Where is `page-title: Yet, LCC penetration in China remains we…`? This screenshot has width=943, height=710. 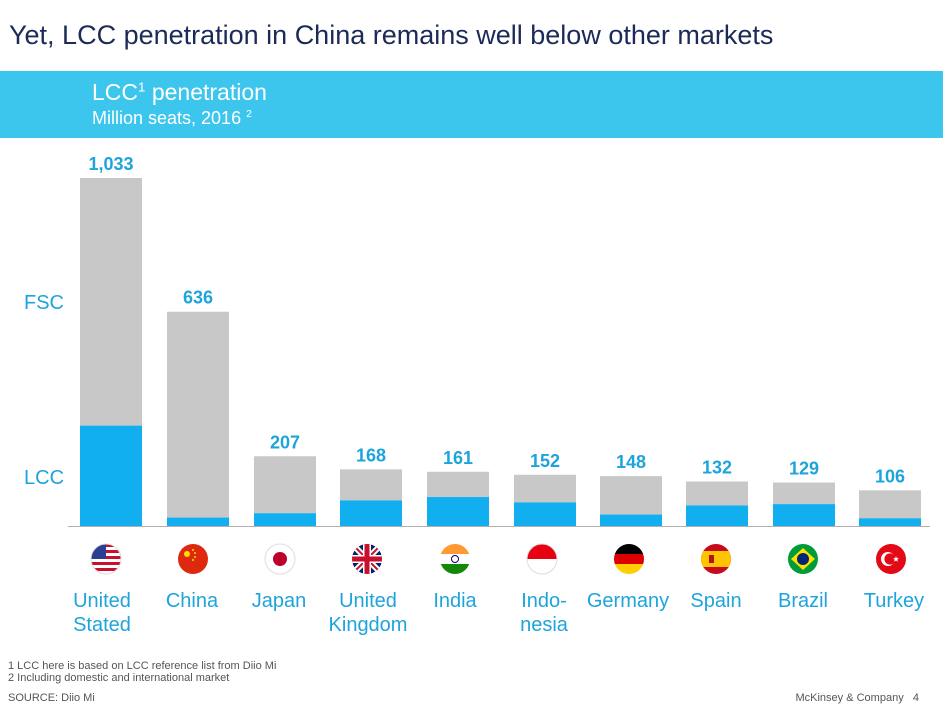
page-title: Yet, LCC penetration in China remains we… is located at coordinates (391, 35).